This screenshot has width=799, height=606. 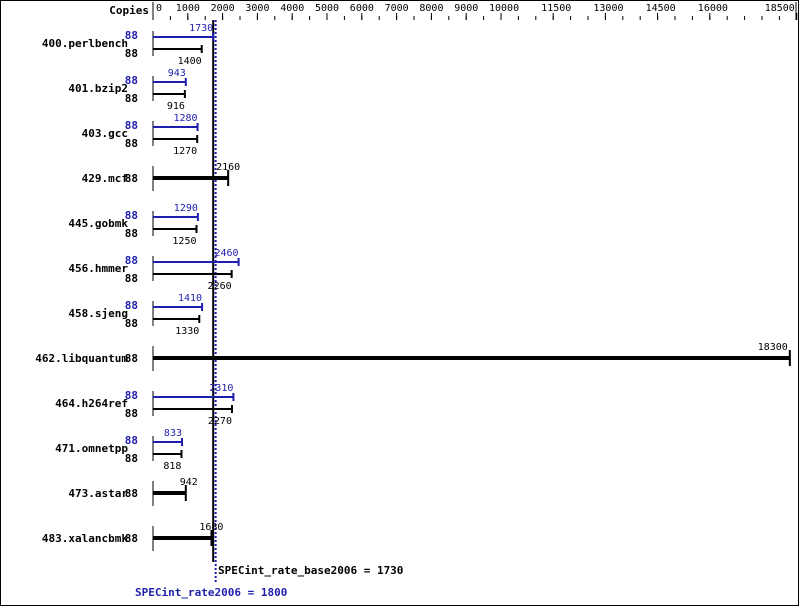 What do you see at coordinates (81, 358) in the screenshot?
I see `benchmark-label: 462.libquantum` at bounding box center [81, 358].